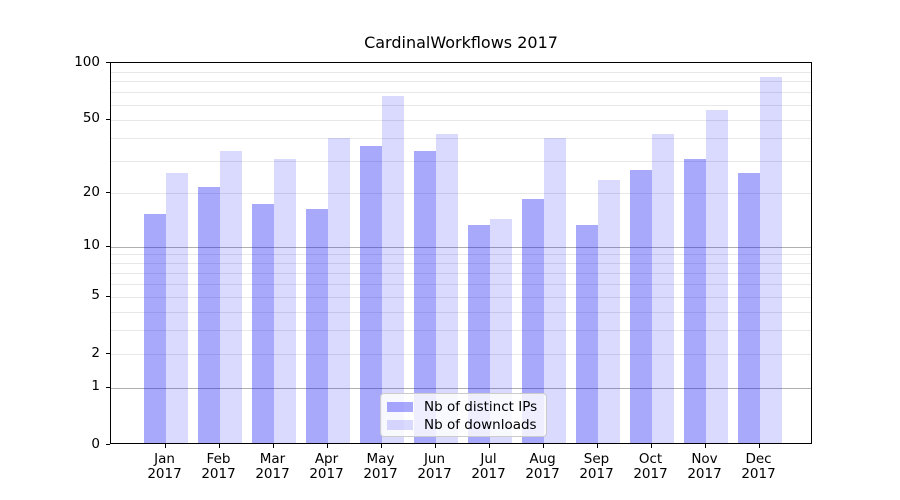 The image size is (900, 500). What do you see at coordinates (758, 466) in the screenshot?
I see `x-tick-label: Dec 2017` at bounding box center [758, 466].